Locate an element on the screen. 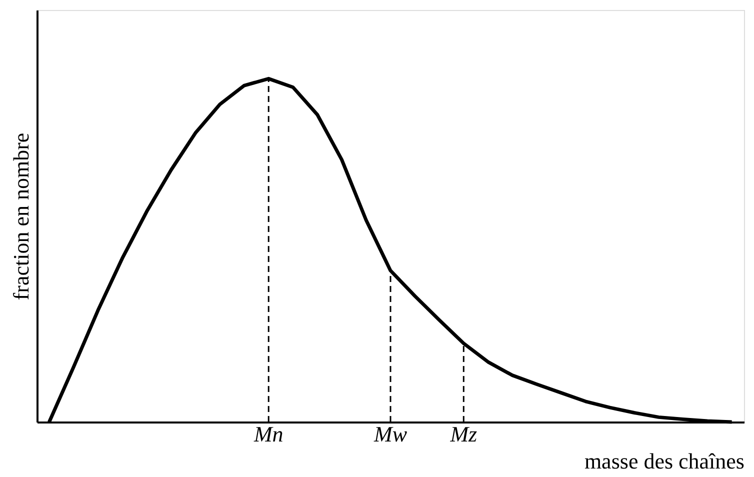 Image resolution: width=754 pixels, height=477 pixels. x-tick-label: Mw is located at coordinates (390, 434).